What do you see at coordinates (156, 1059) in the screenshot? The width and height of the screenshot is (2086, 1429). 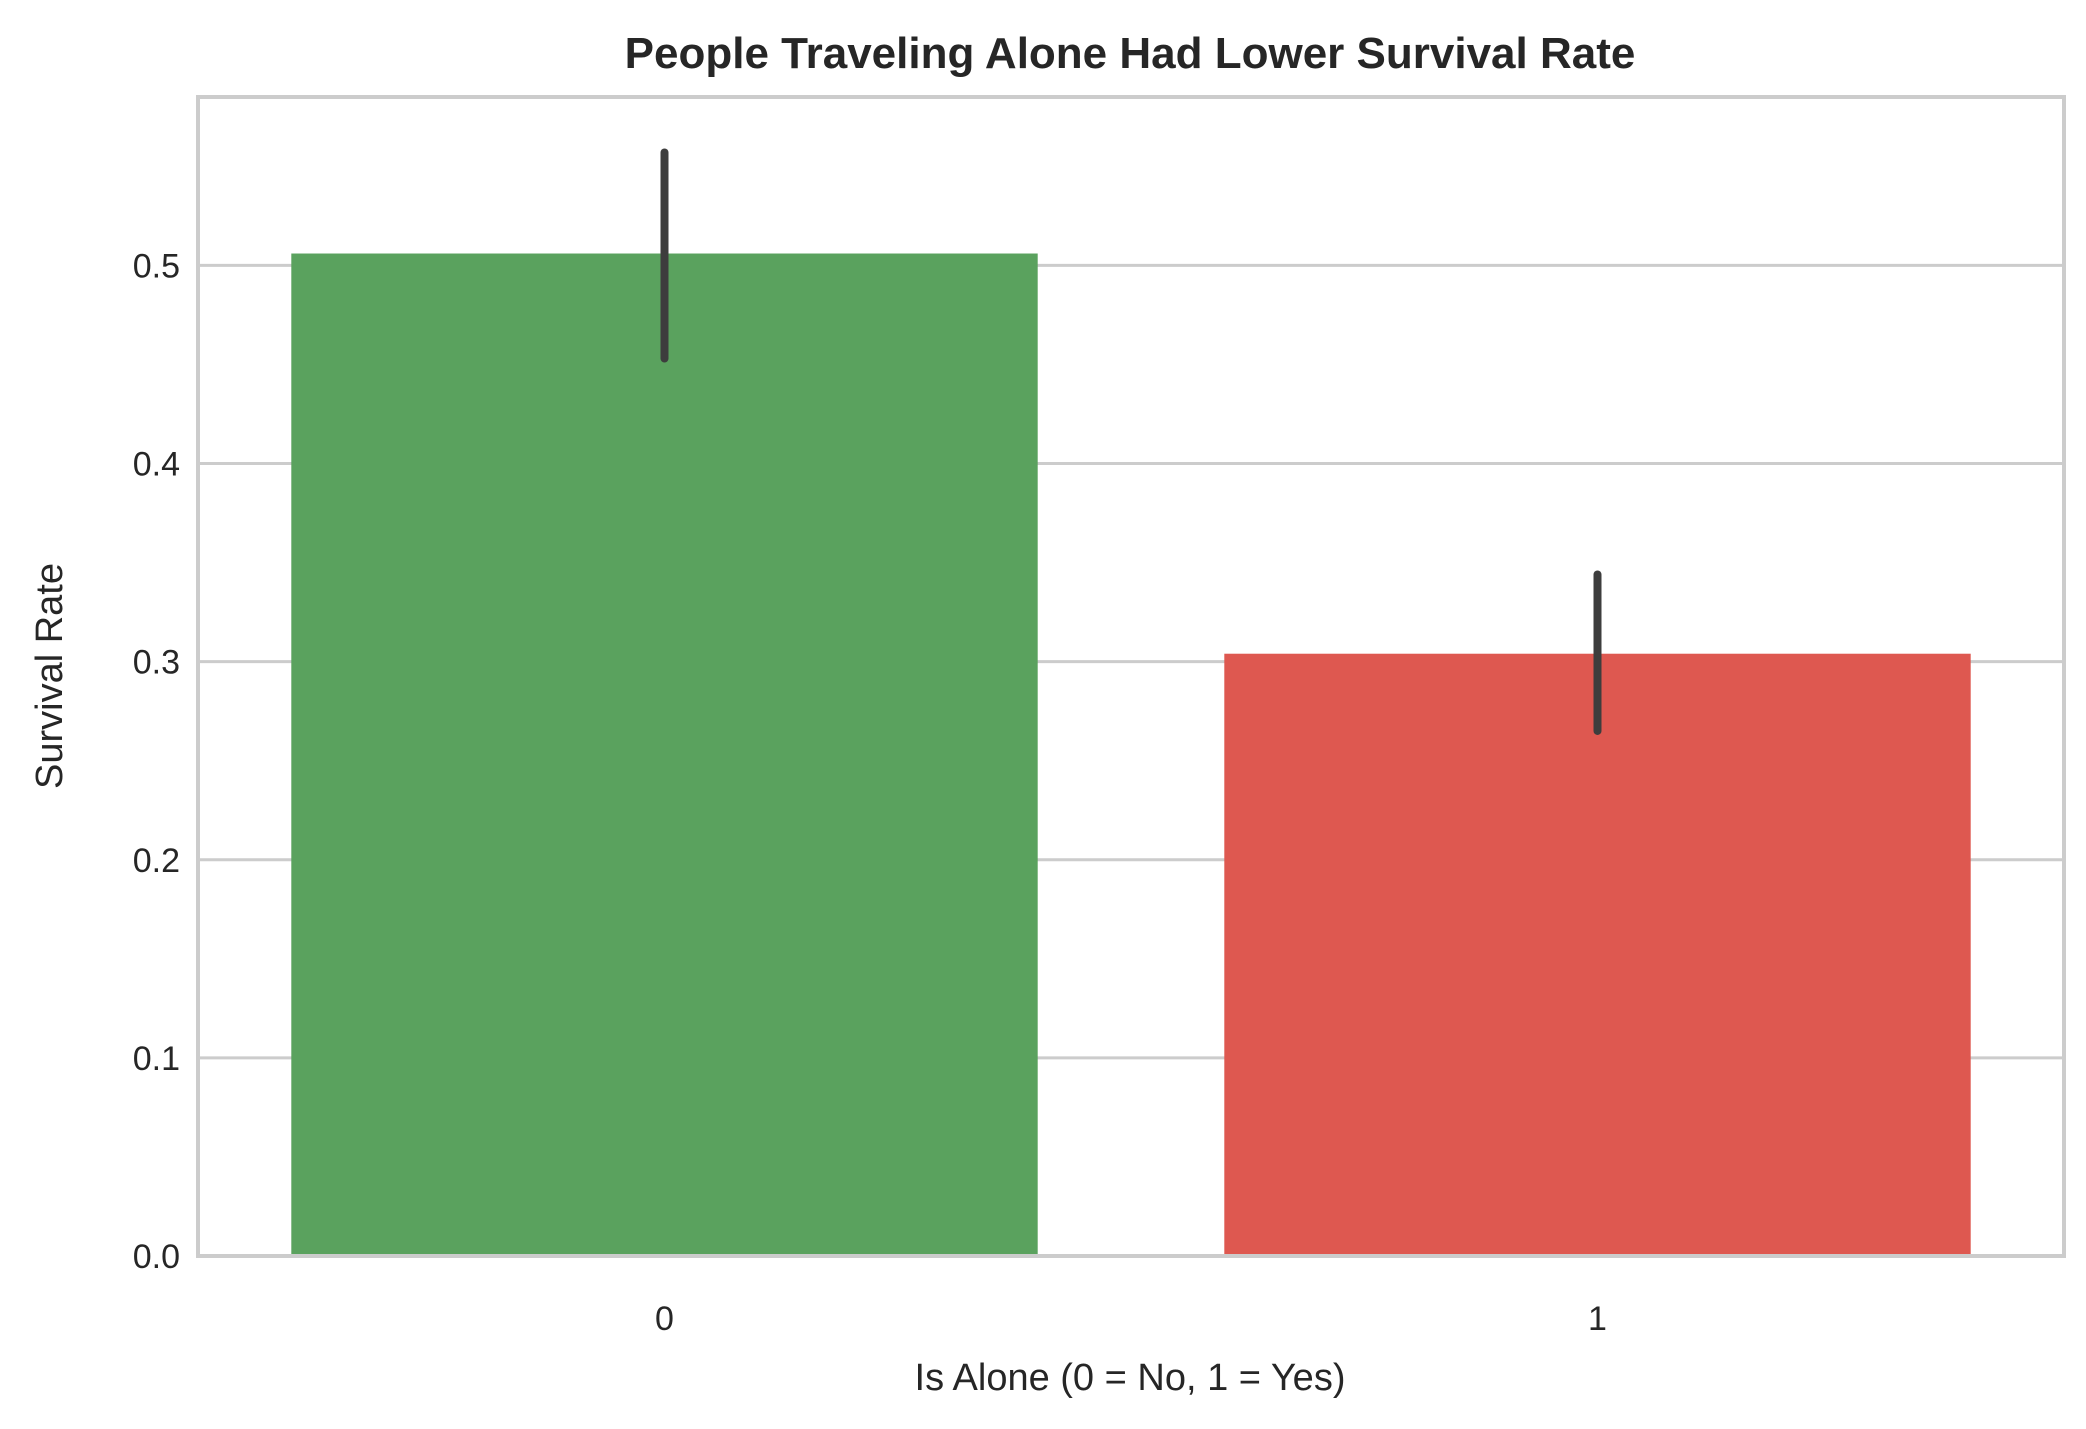 I see `y-tick-label: 0.1` at bounding box center [156, 1059].